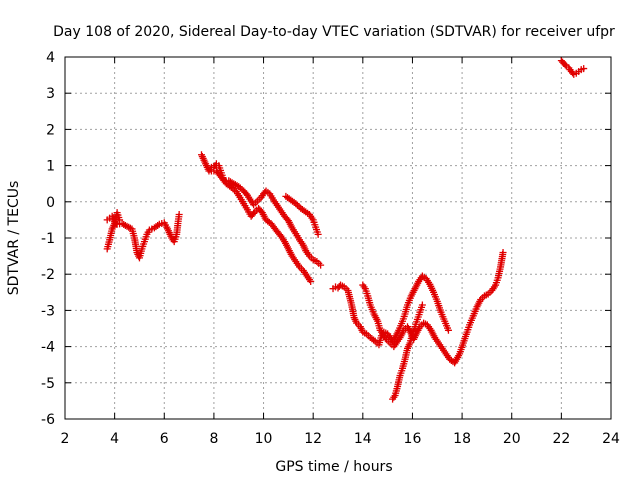  Describe the element at coordinates (50, 203) in the screenshot. I see `y-tick-label: 0` at that location.